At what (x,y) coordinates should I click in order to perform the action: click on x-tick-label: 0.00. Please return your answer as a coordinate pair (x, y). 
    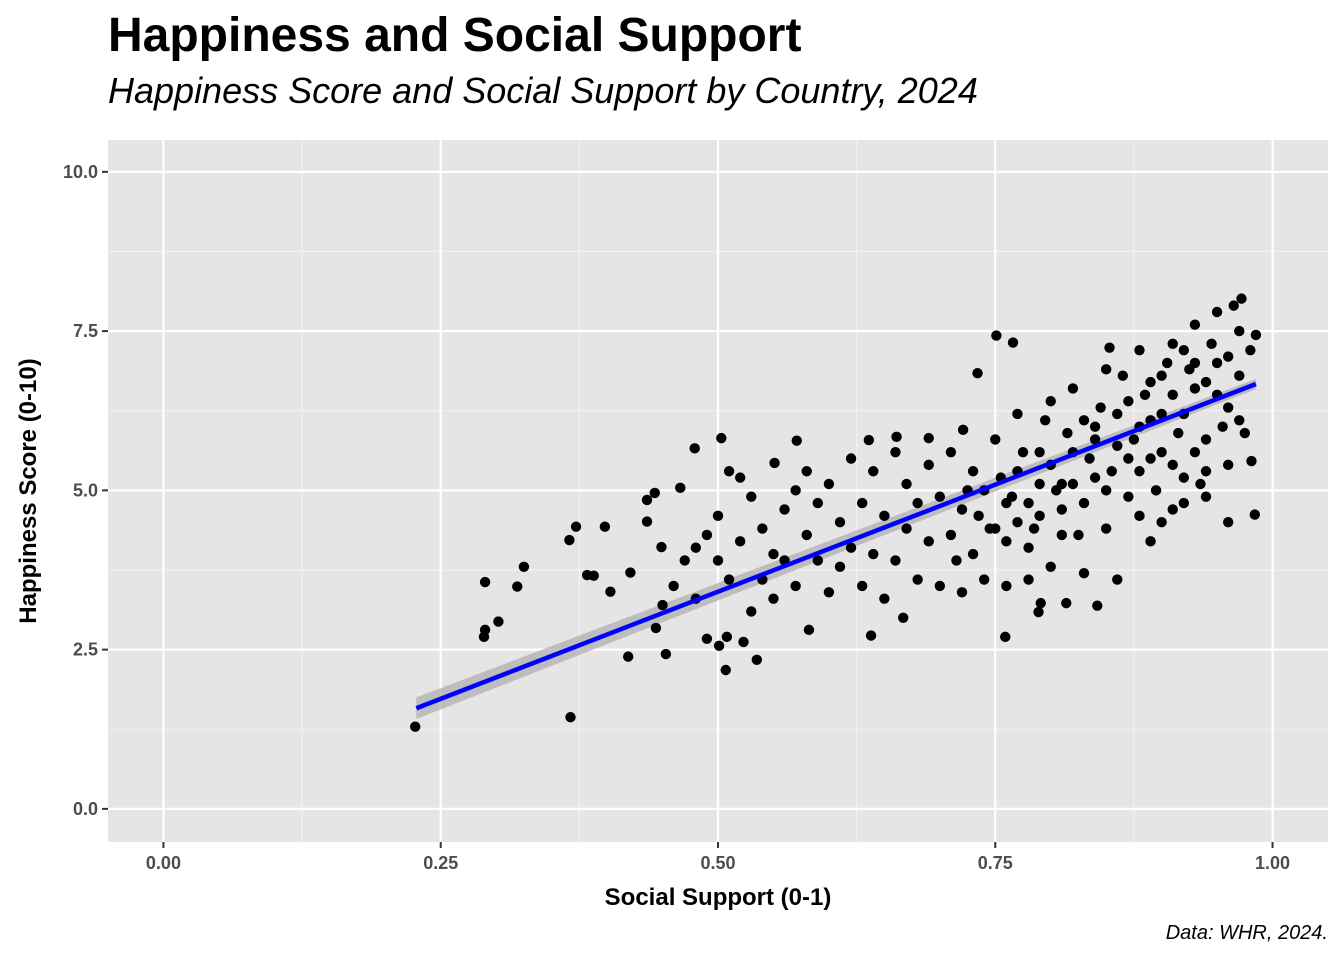
    Looking at the image, I should click on (163, 863).